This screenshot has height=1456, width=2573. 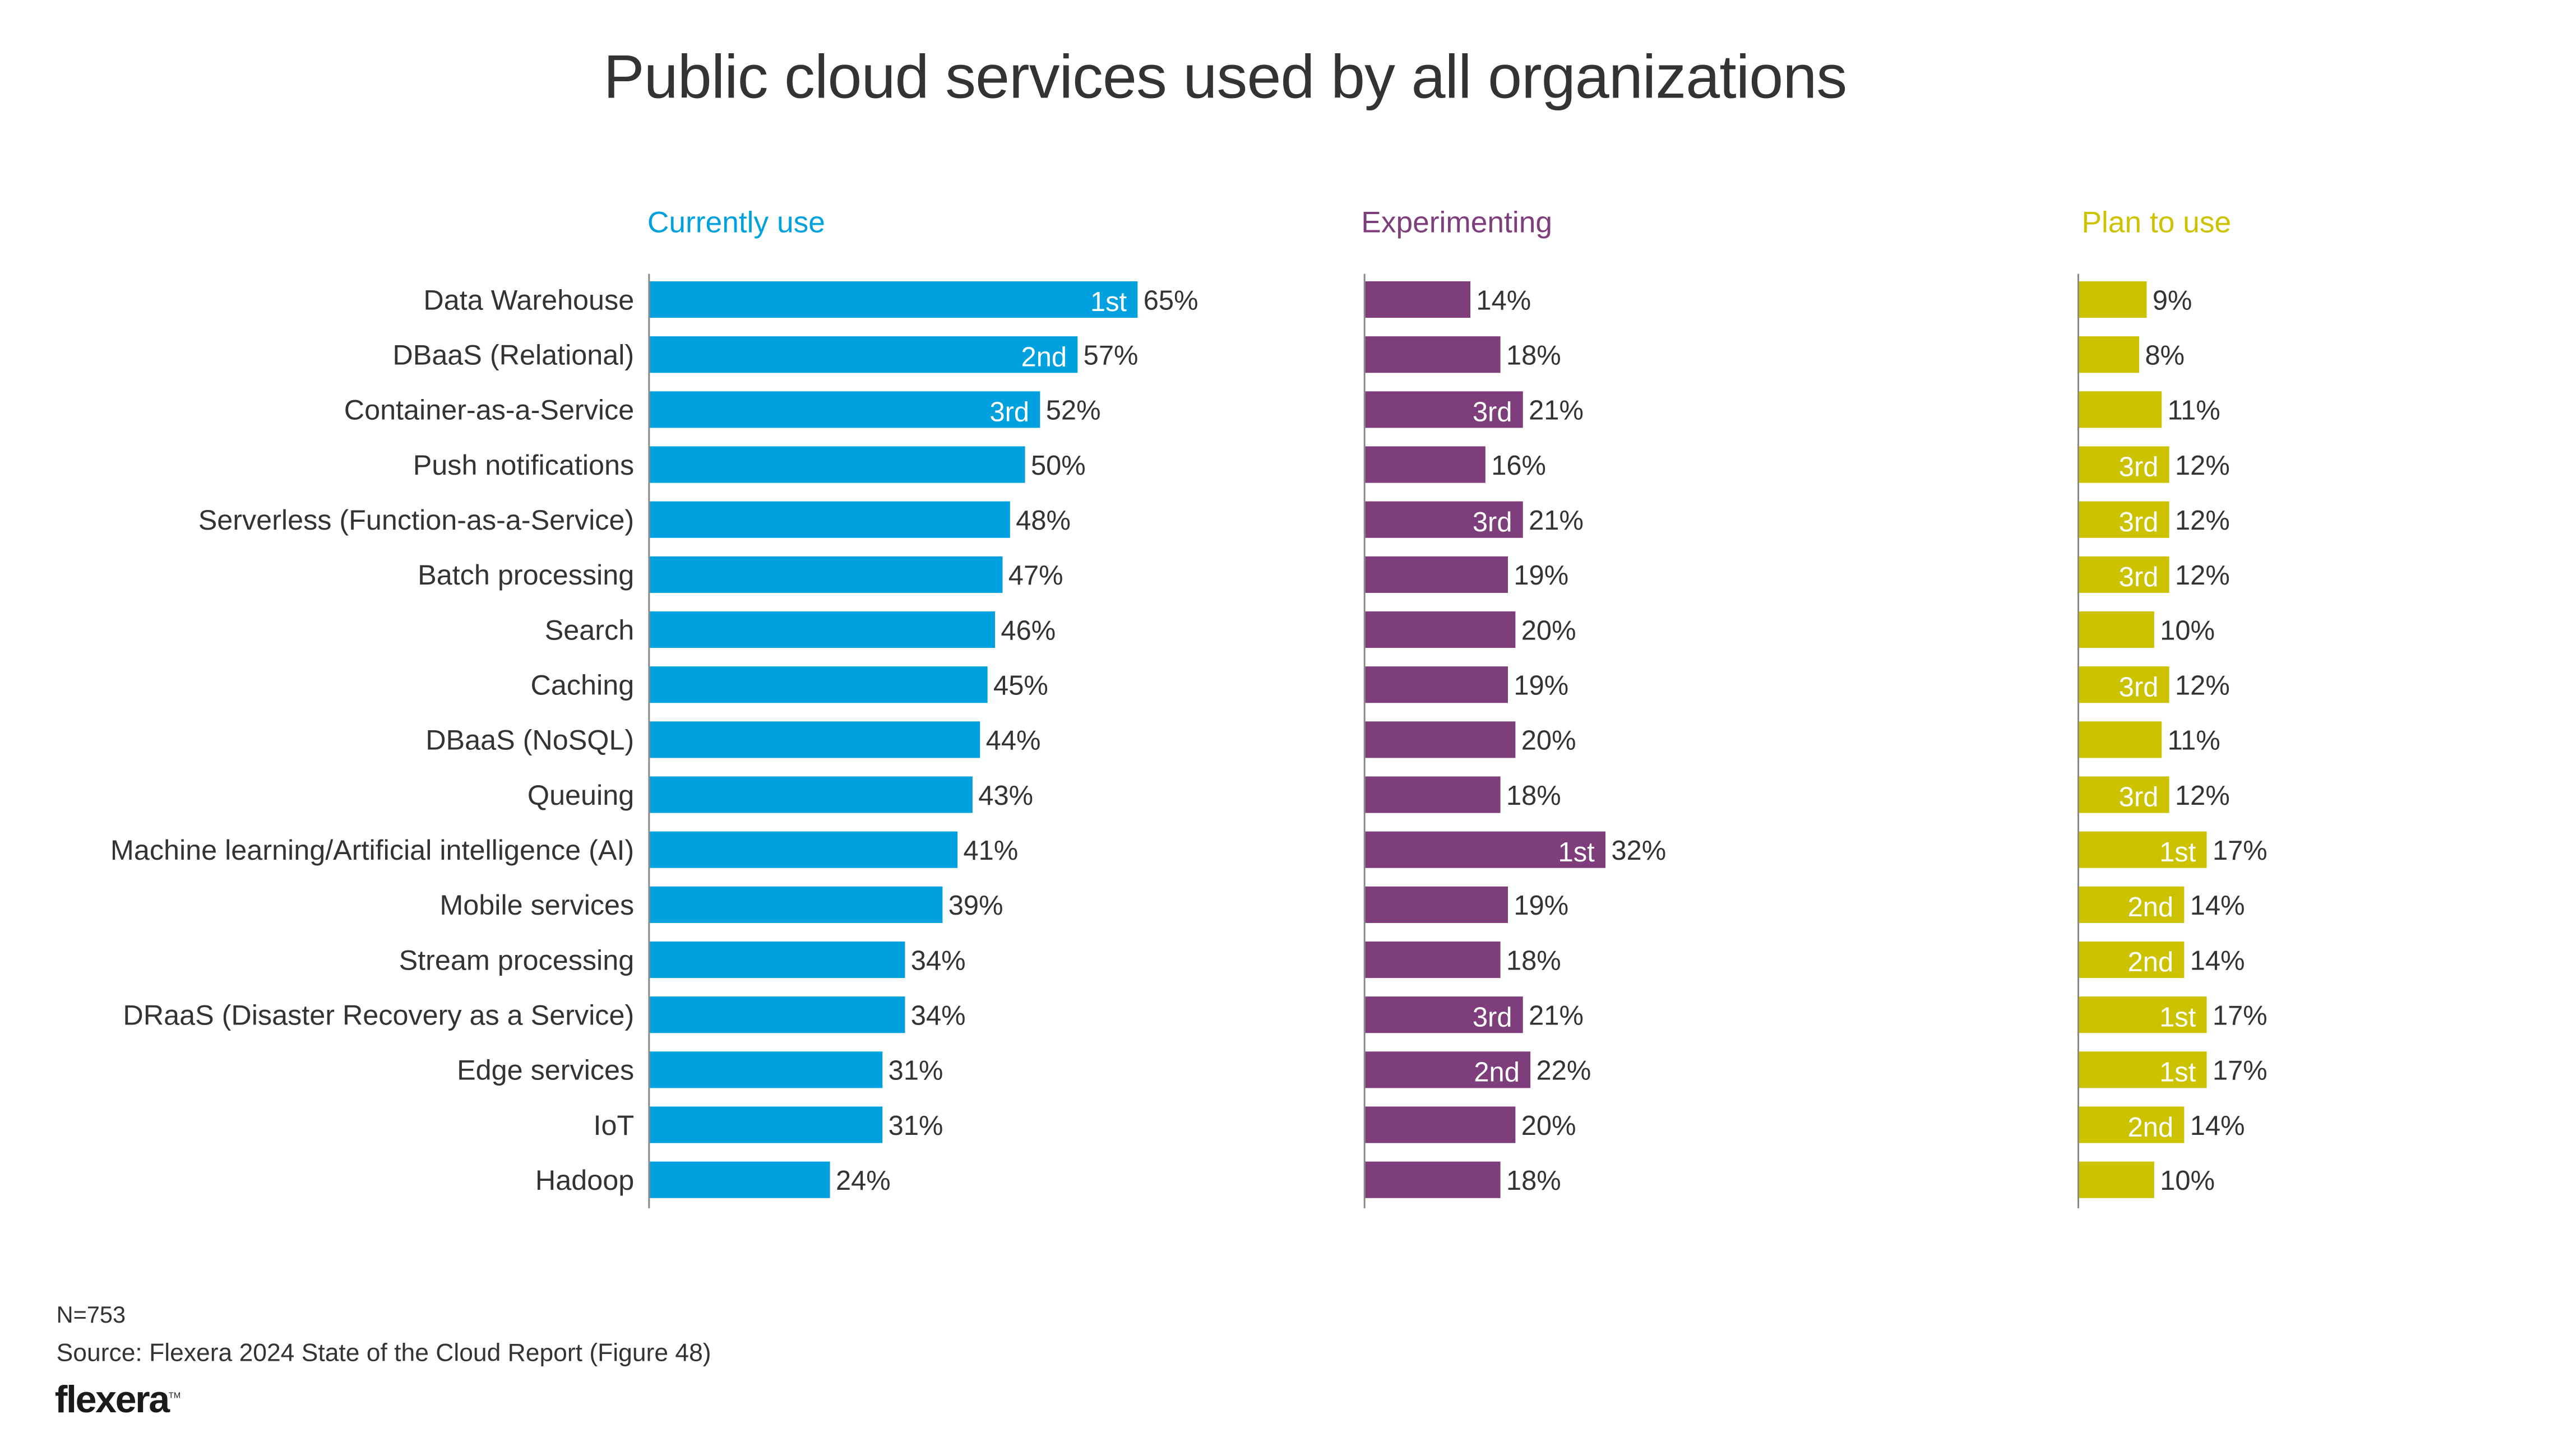 I want to click on value-label: 20%, so click(x=1548, y=630).